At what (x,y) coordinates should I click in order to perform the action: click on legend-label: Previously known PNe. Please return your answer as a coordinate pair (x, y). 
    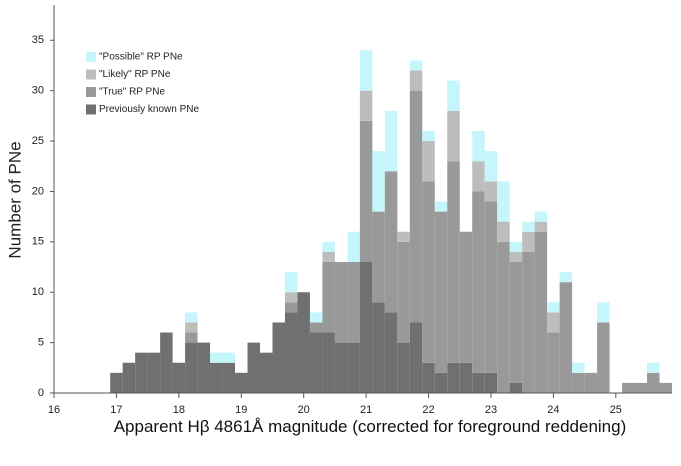
    Looking at the image, I should click on (149, 109).